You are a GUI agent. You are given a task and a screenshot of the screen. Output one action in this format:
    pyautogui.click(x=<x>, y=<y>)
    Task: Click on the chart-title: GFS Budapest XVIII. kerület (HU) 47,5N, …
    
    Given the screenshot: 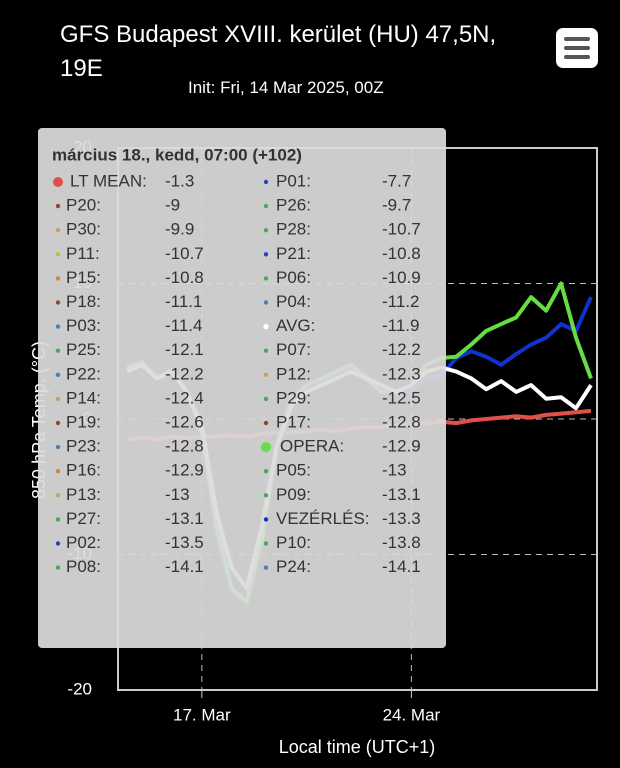 What is the action you would take?
    pyautogui.click(x=278, y=51)
    